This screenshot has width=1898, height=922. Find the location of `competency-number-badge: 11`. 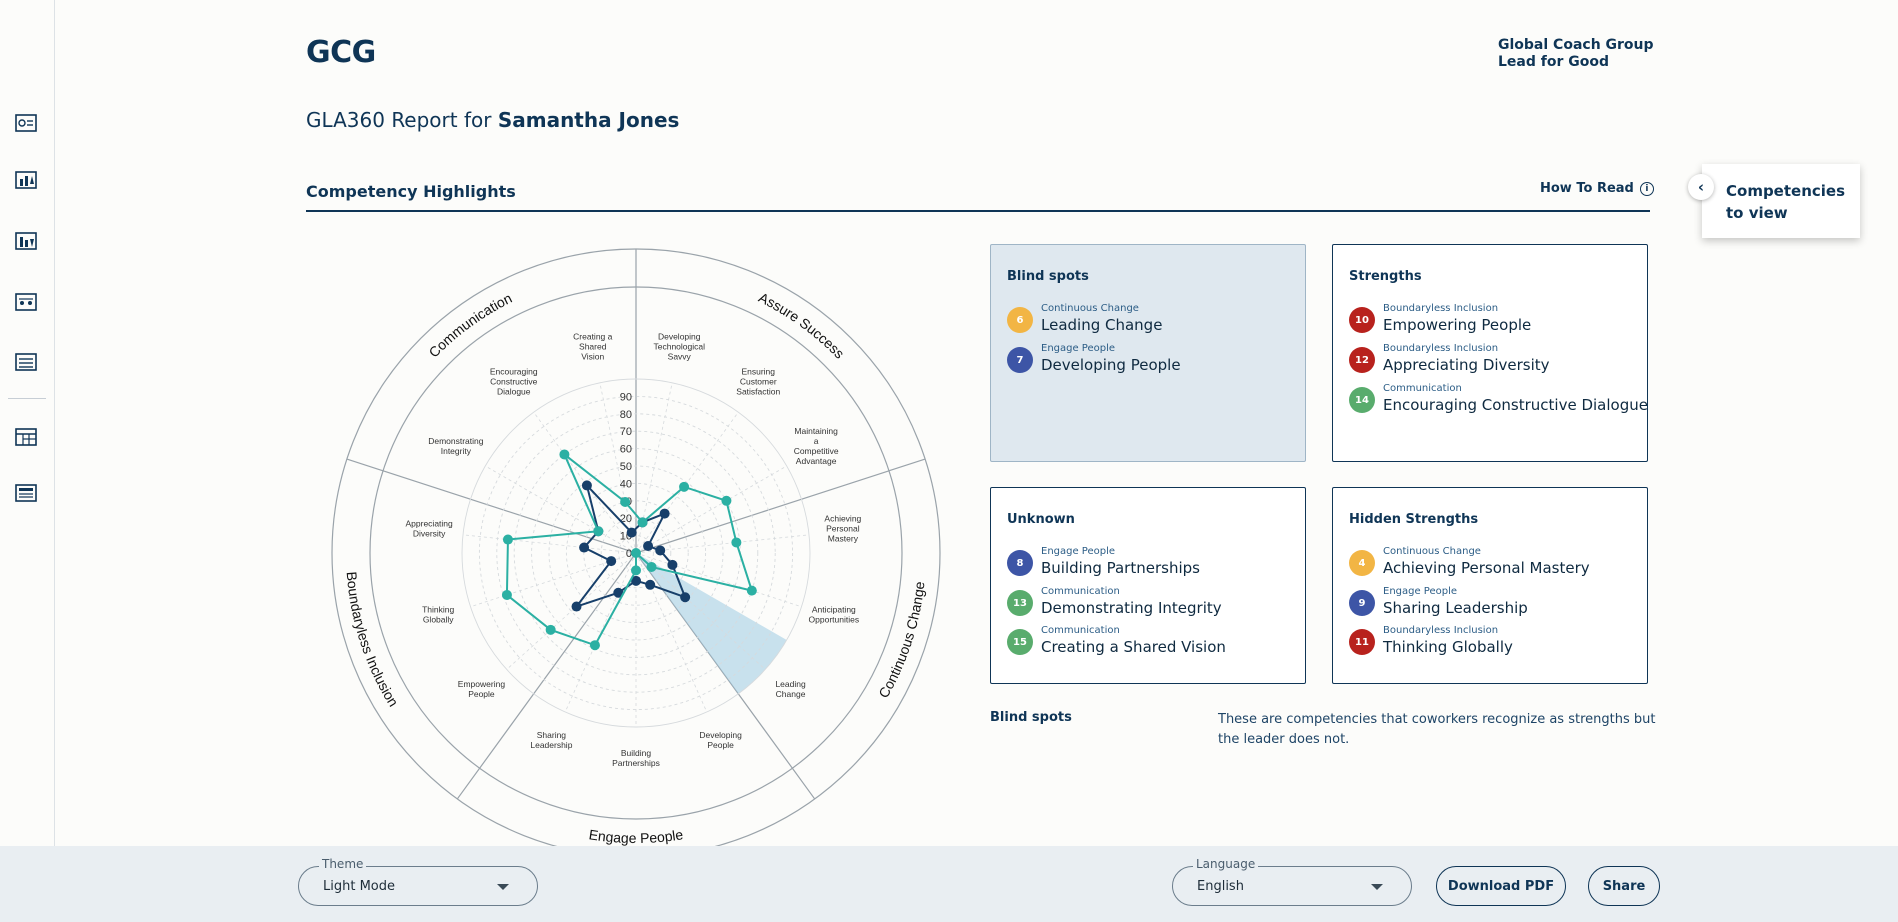

competency-number-badge: 11 is located at coordinates (1362, 642).